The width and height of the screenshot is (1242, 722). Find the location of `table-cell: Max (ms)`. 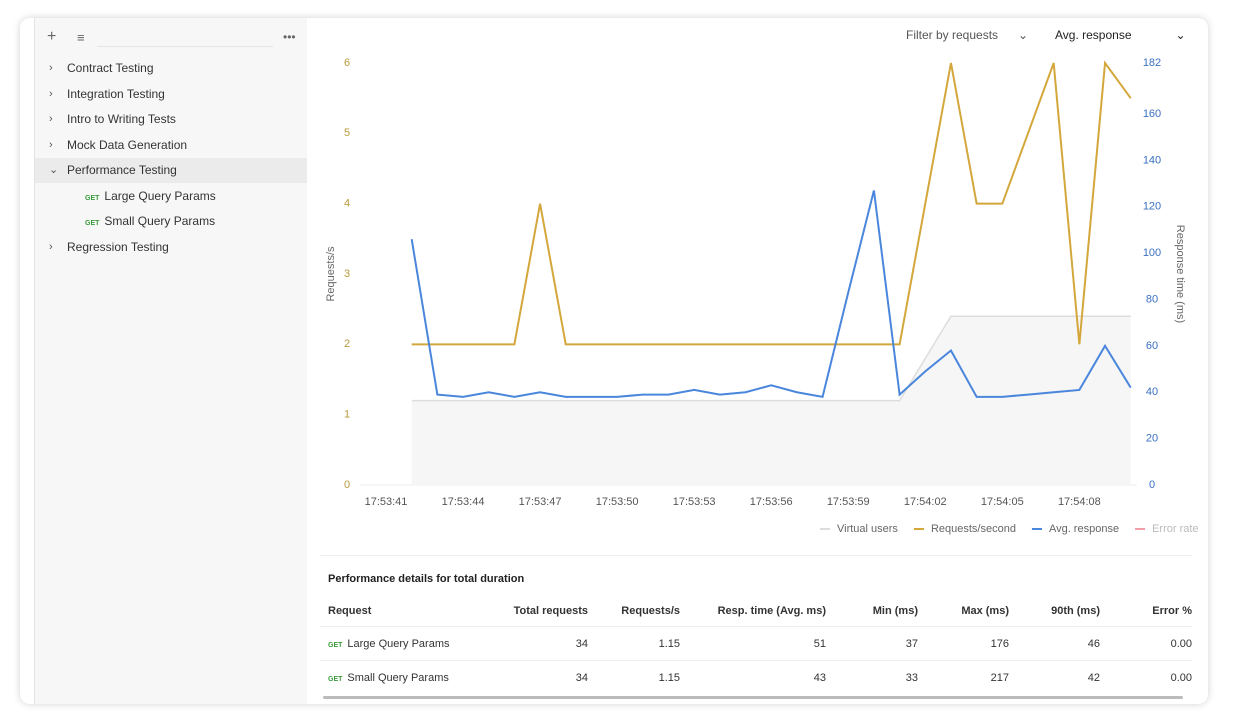

table-cell: Max (ms) is located at coordinates (985, 611).